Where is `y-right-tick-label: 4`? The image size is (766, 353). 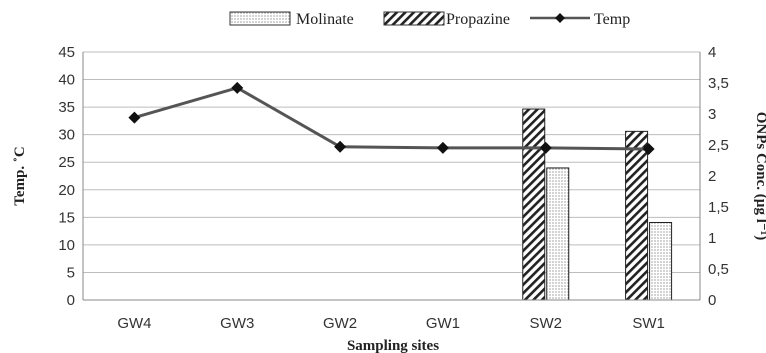
y-right-tick-label: 4 is located at coordinates (712, 52).